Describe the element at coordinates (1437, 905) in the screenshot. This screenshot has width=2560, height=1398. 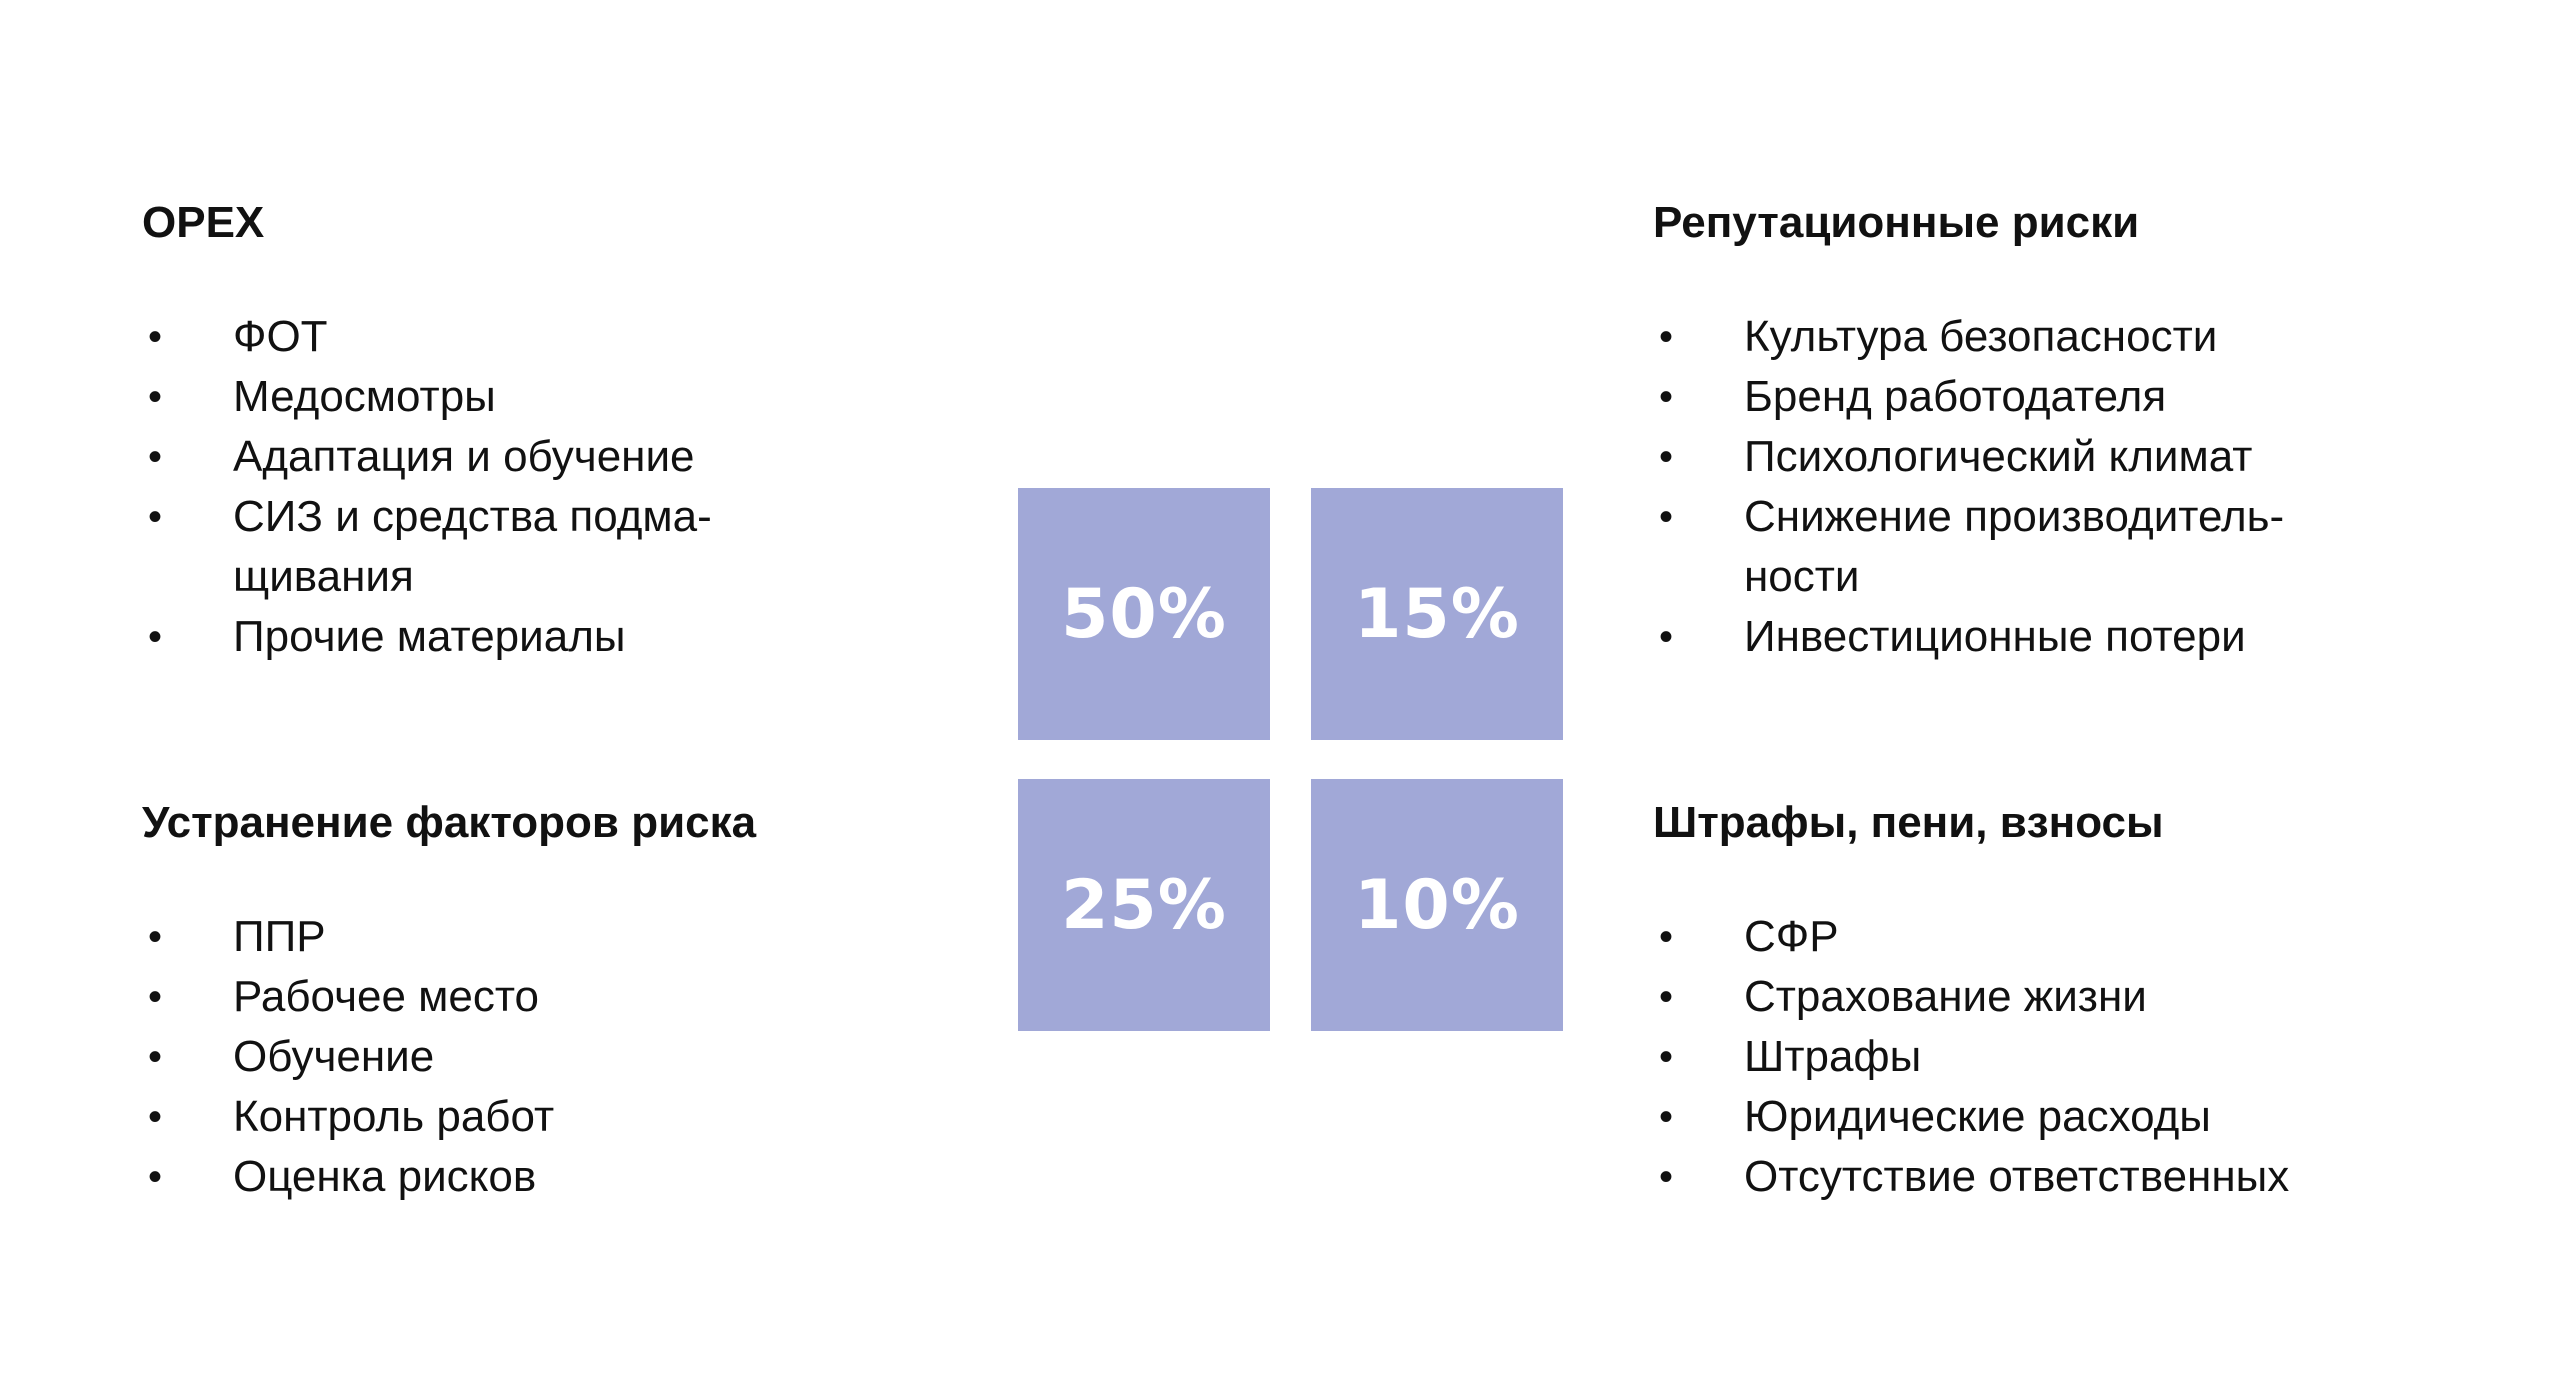
I see `percent-tile-fines: 10%` at that location.